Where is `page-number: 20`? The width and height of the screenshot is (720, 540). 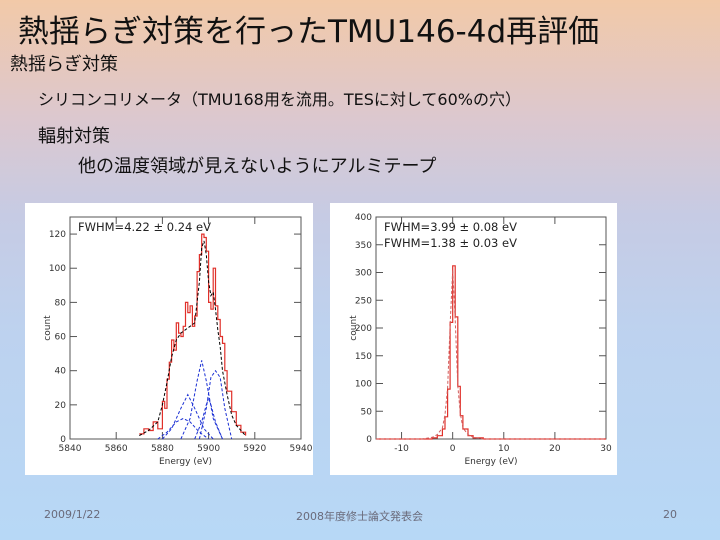
page-number: 20 is located at coordinates (670, 514).